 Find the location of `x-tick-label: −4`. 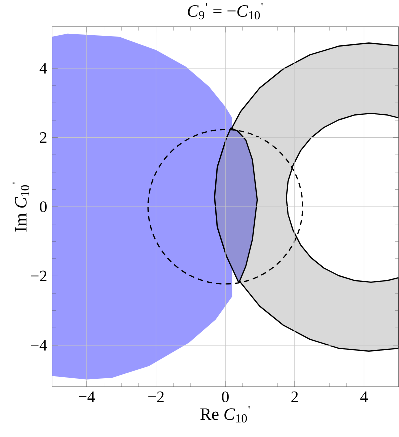

x-tick-label: −4 is located at coordinates (87, 397).